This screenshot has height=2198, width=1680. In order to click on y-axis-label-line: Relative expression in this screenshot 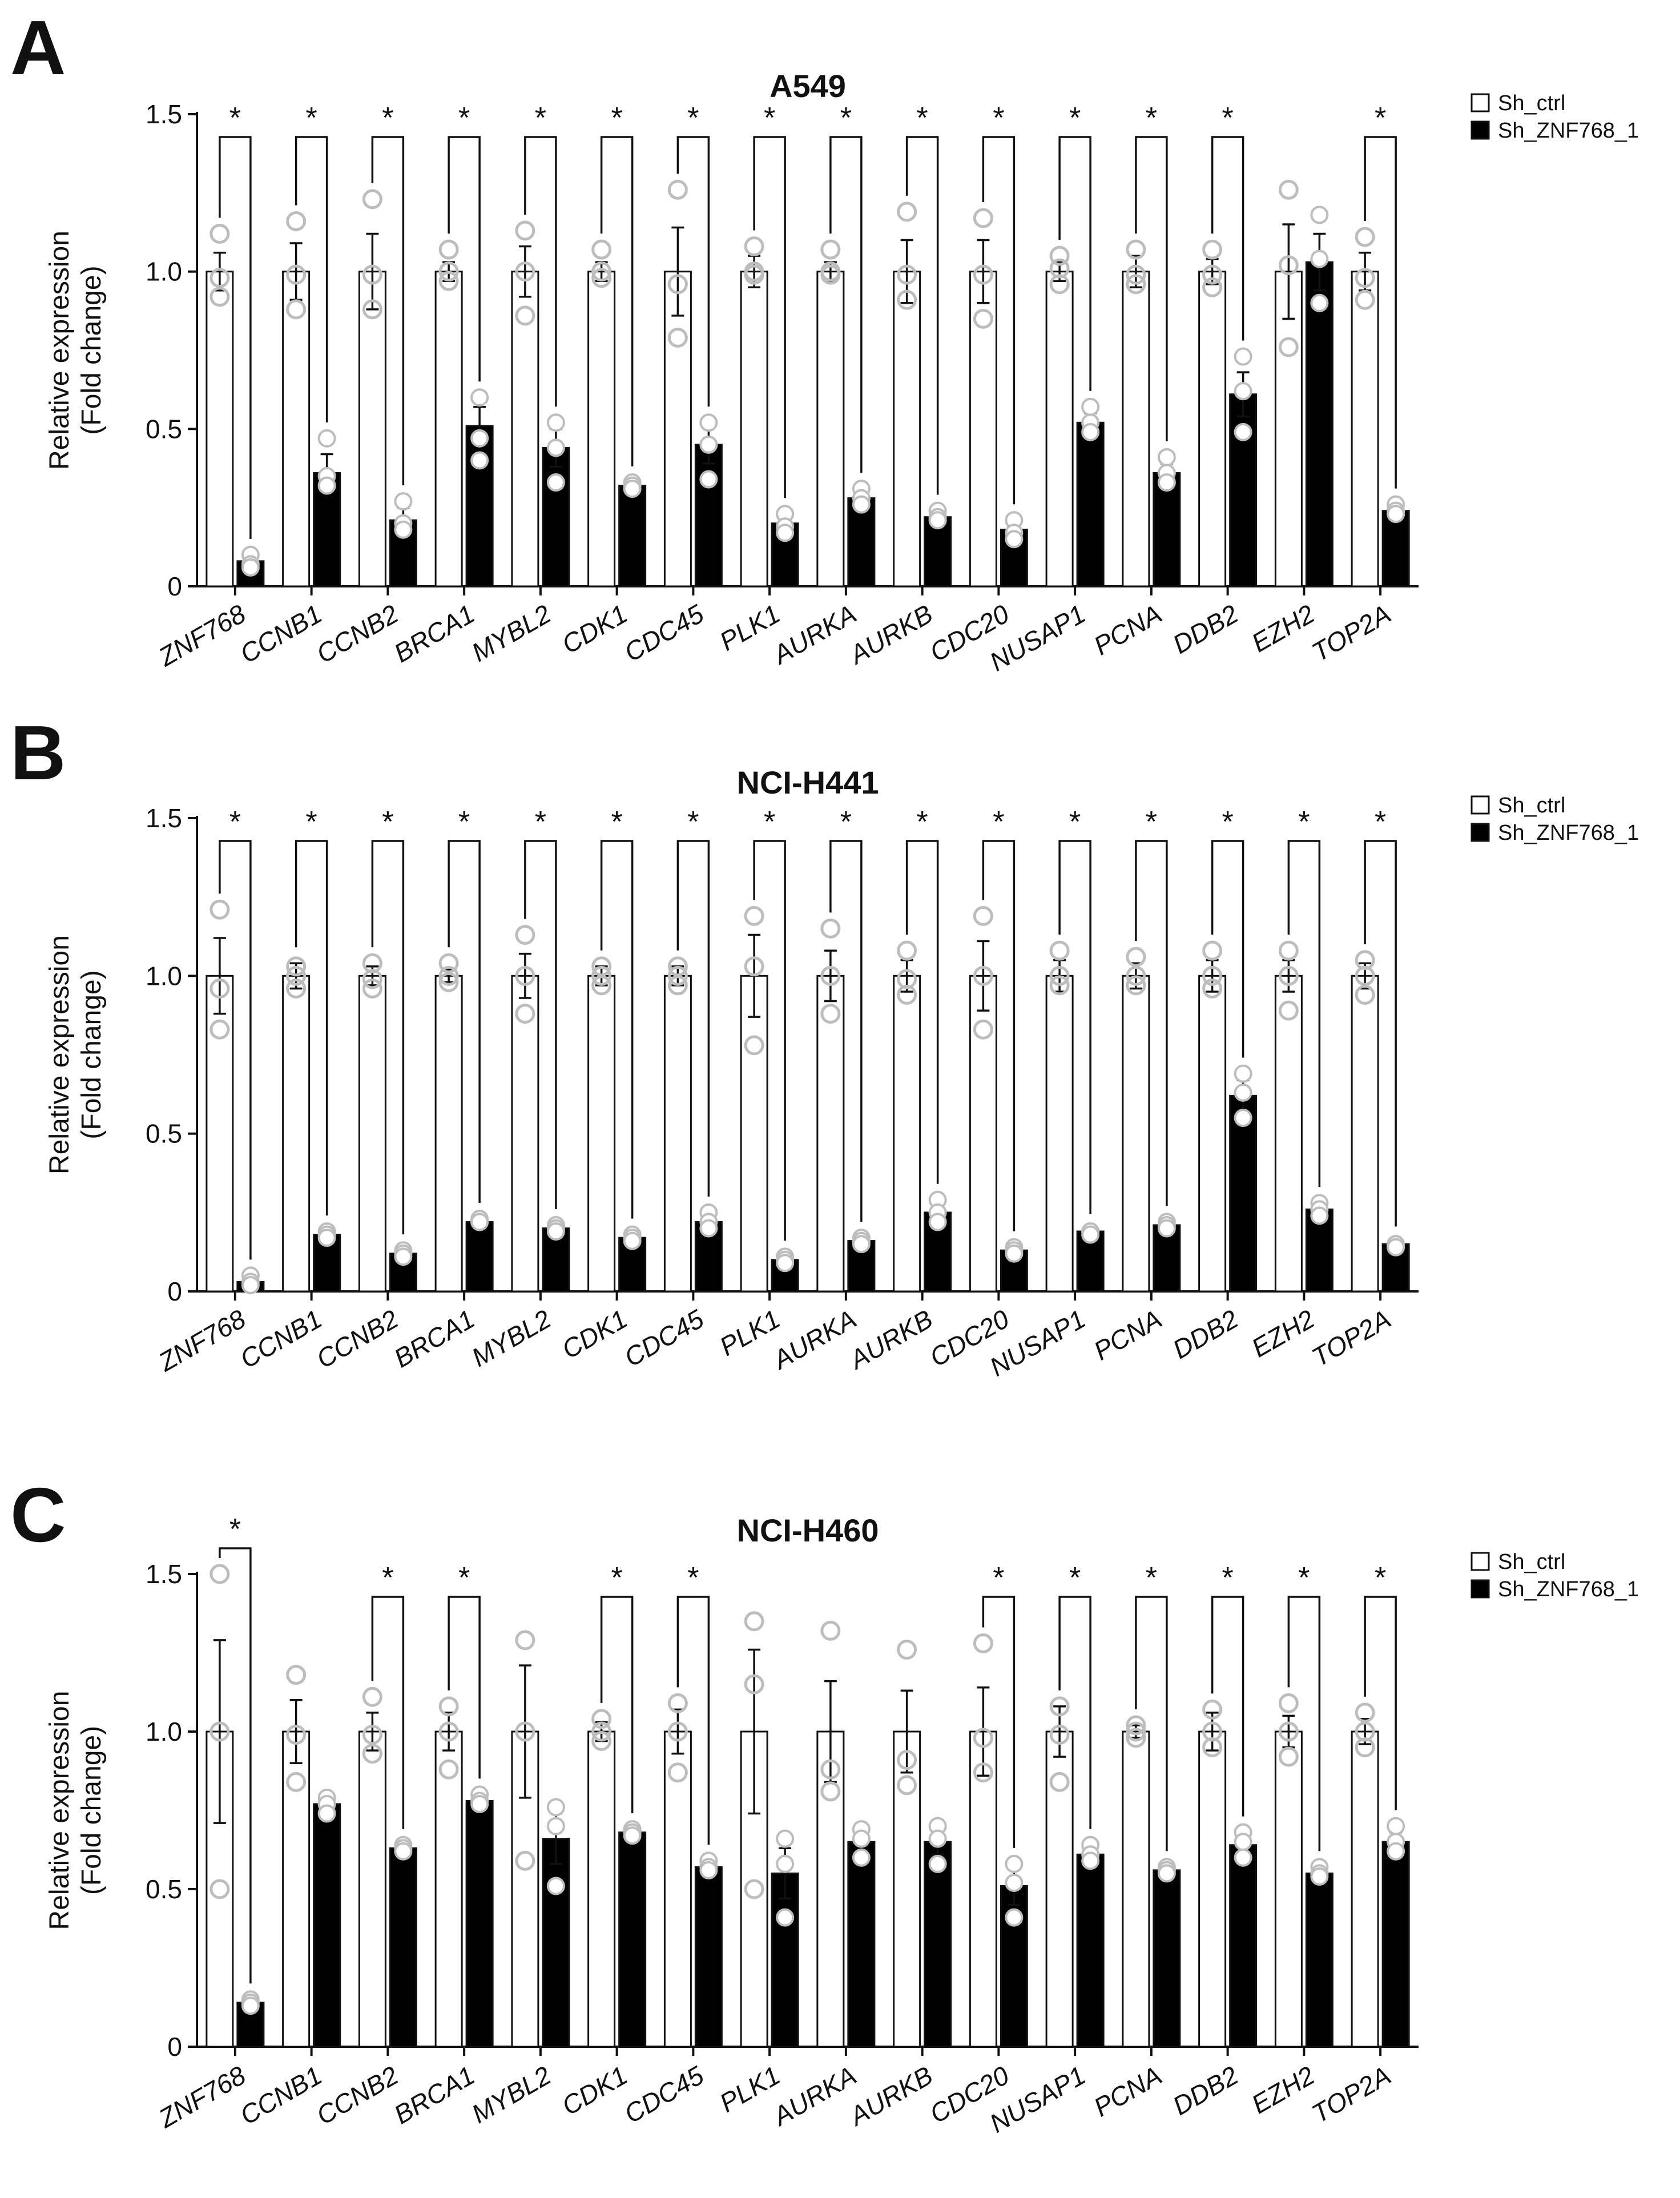, I will do `click(60, 1054)`.